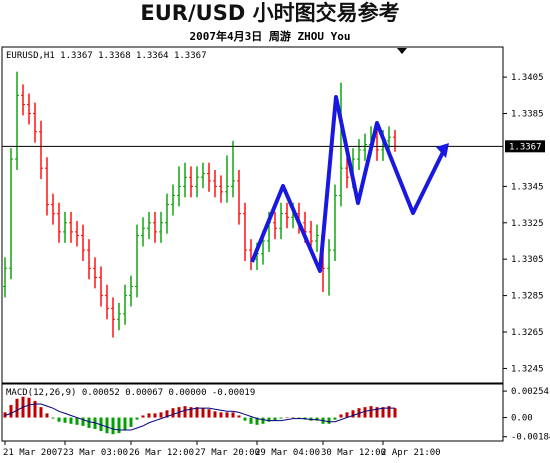 This screenshot has height=463, width=550. Describe the element at coordinates (527, 224) in the screenshot. I see `y-tick-label: 1.3325` at that location.